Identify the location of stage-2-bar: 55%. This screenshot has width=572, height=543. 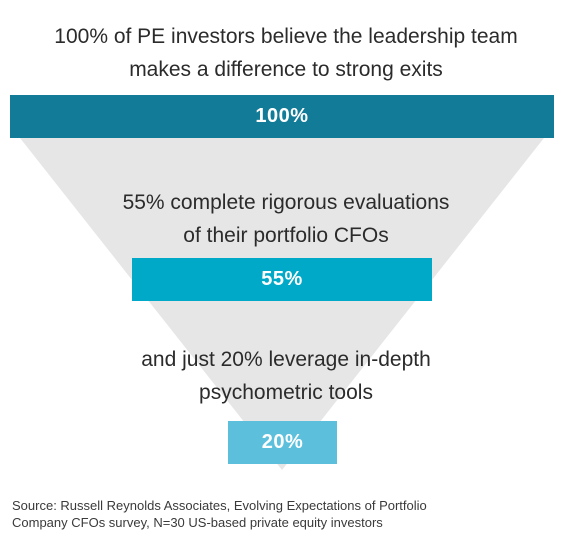
(282, 279).